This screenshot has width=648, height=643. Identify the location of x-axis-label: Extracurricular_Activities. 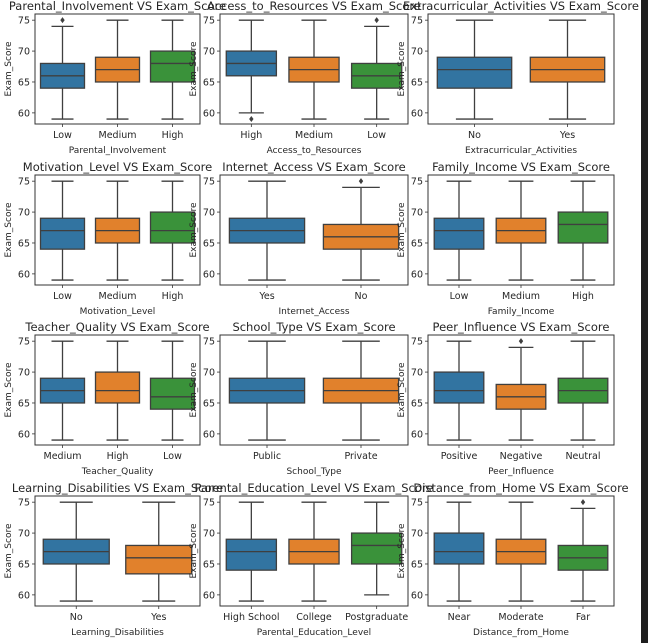
(521, 151).